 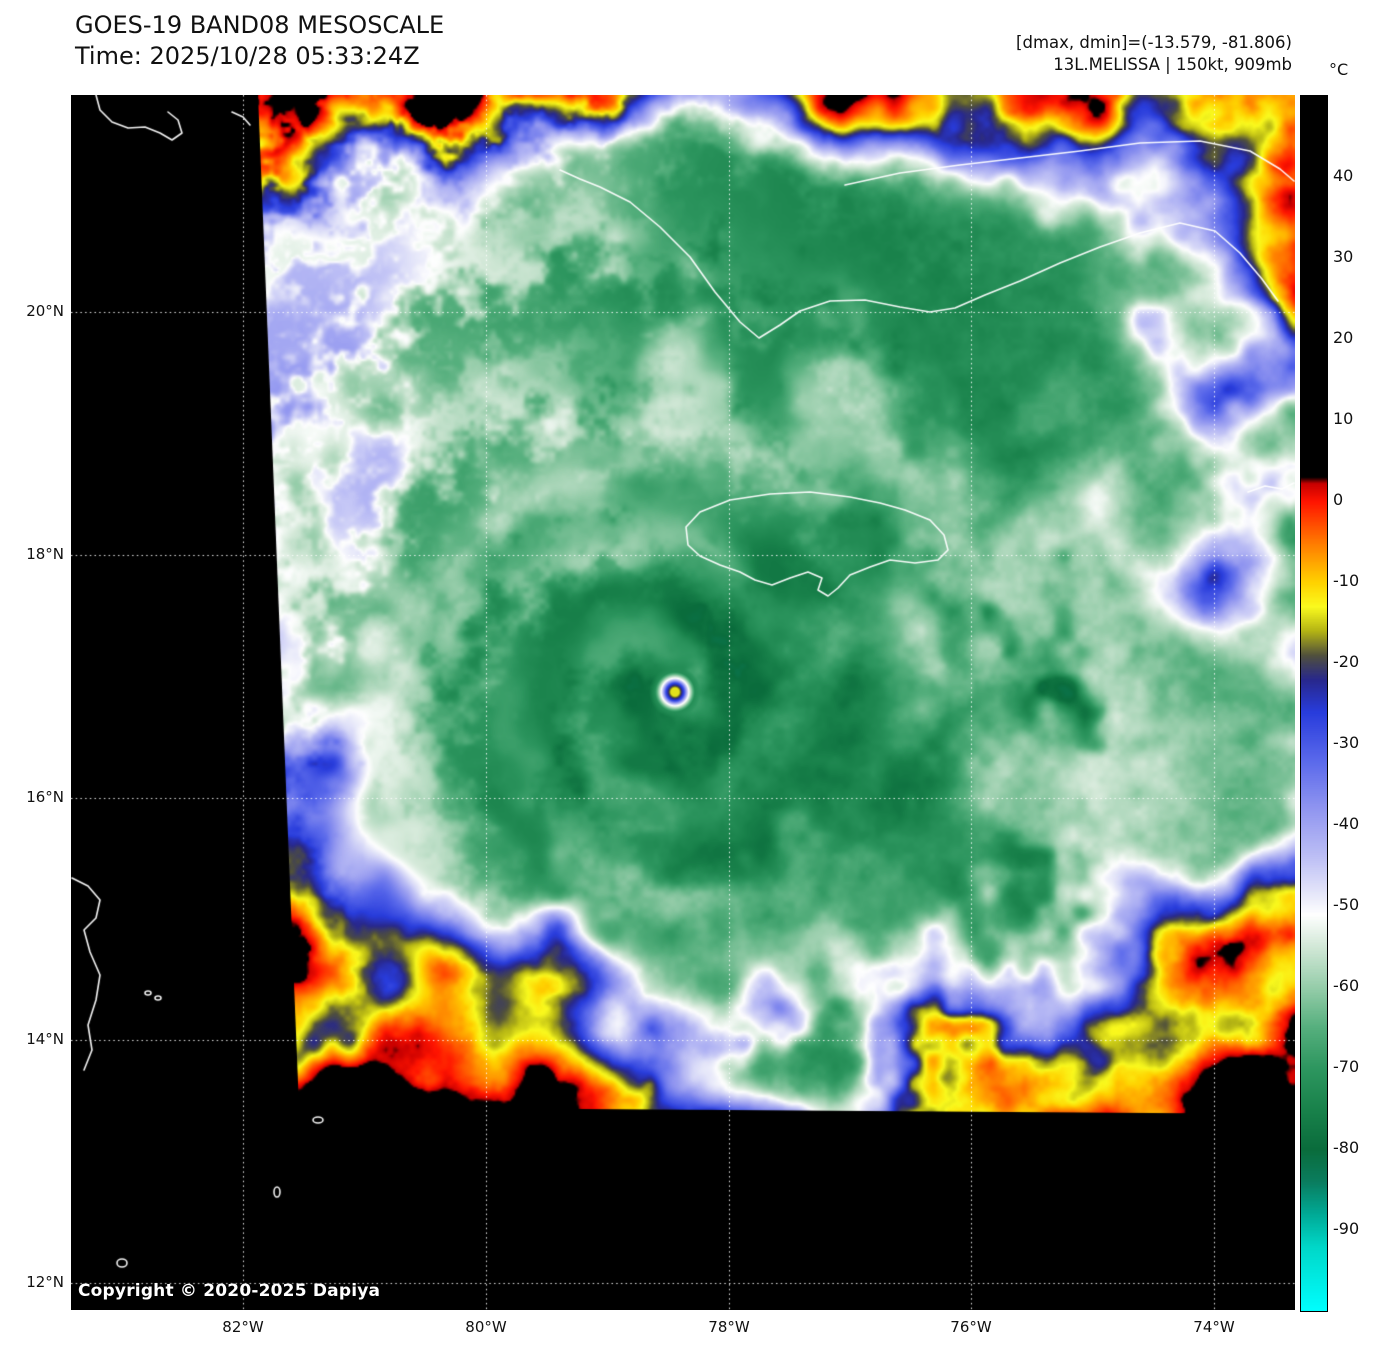 I want to click on lat-tick-label: 20°N, so click(x=45, y=311).